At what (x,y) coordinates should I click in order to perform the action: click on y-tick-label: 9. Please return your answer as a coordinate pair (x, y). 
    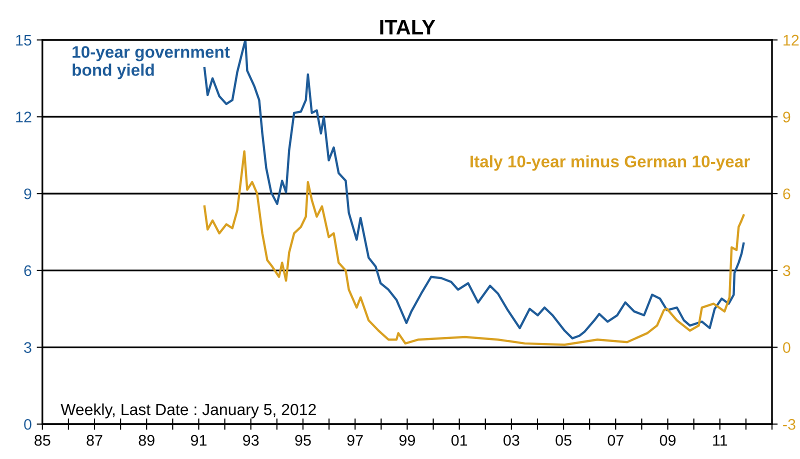
    Looking at the image, I should click on (28, 194).